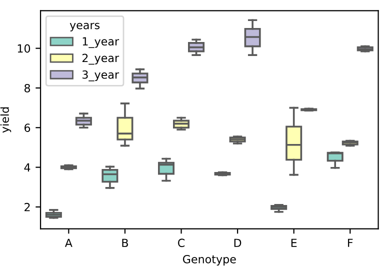 This screenshot has width=386, height=266. Describe the element at coordinates (294, 242) in the screenshot. I see `x-tick-label: E` at that location.